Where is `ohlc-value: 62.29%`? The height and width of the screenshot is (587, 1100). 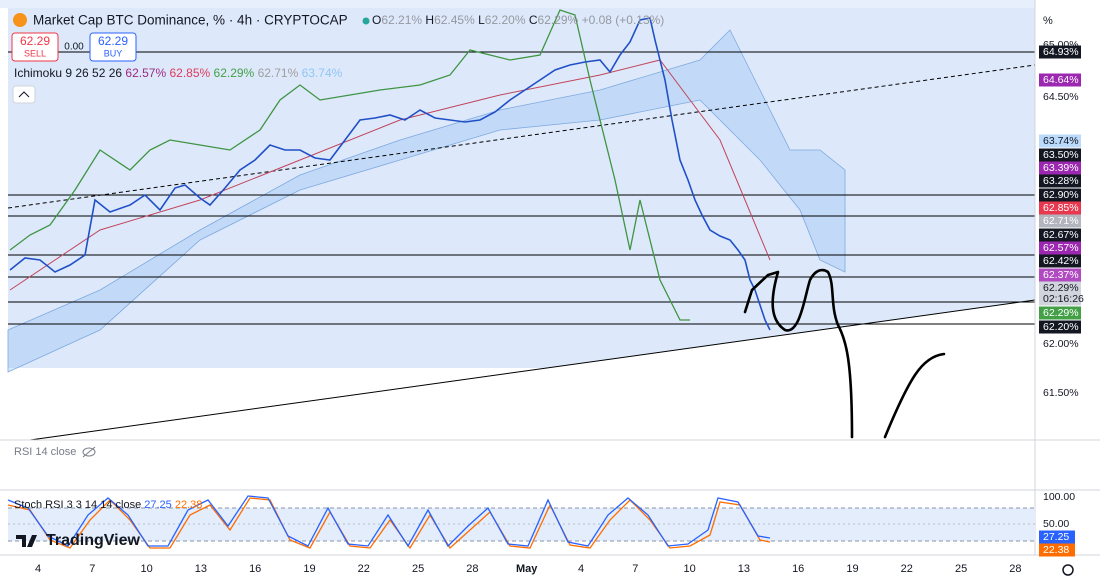 ohlc-value: 62.29% is located at coordinates (558, 20).